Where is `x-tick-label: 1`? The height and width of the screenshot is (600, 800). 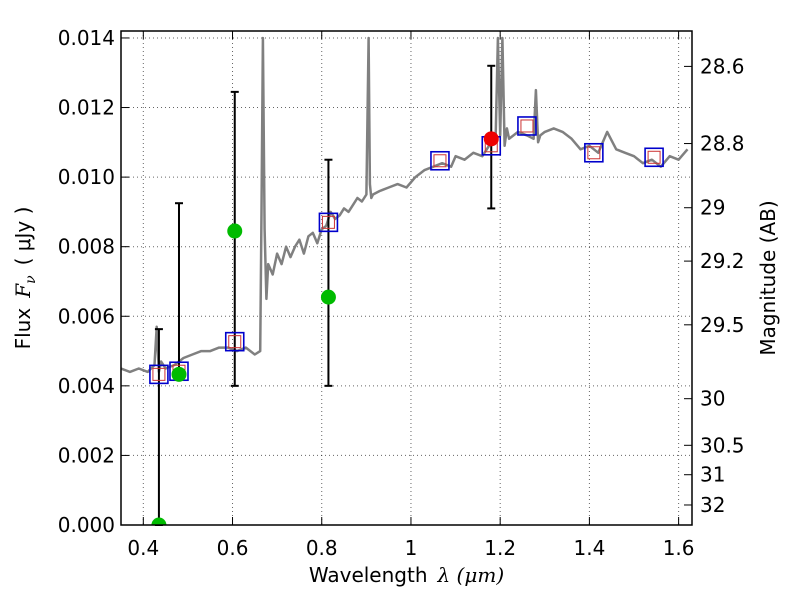
x-tick-label: 1 is located at coordinates (411, 548).